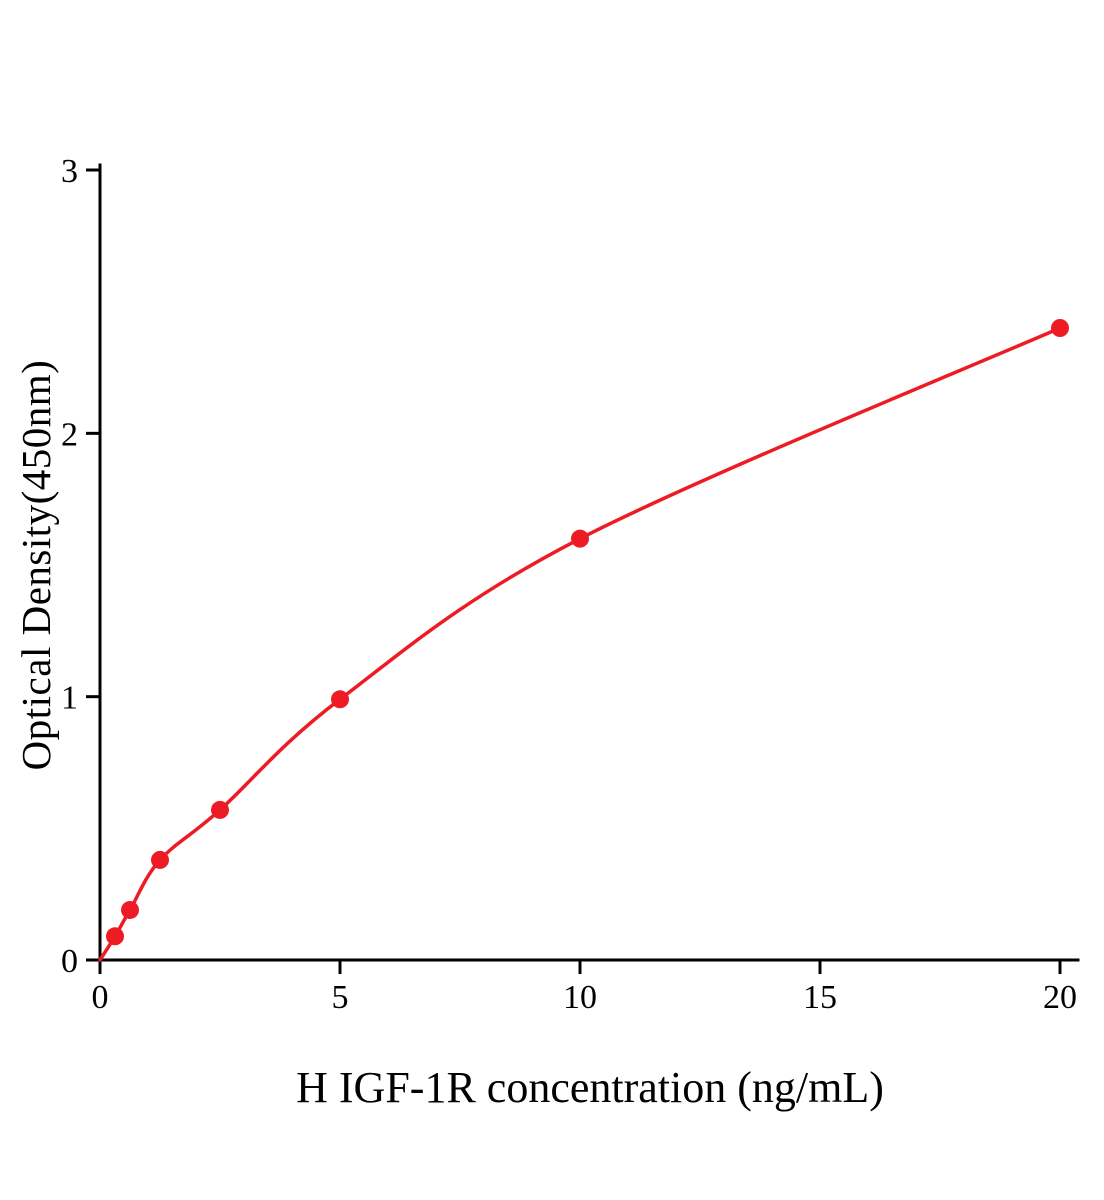 This screenshot has width=1104, height=1200. What do you see at coordinates (580, 997) in the screenshot?
I see `x-tick-label: 10` at bounding box center [580, 997].